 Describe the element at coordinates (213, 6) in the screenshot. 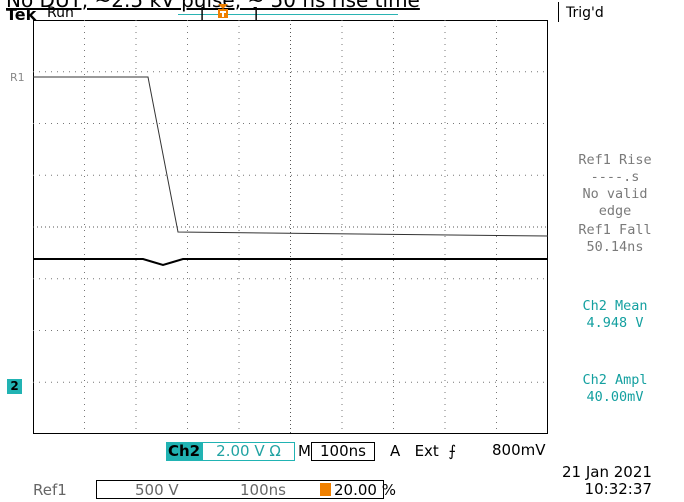

I see `caption-text: No DUT, ~2.5 kV pulse, ~ 50 ns rise time` at that location.